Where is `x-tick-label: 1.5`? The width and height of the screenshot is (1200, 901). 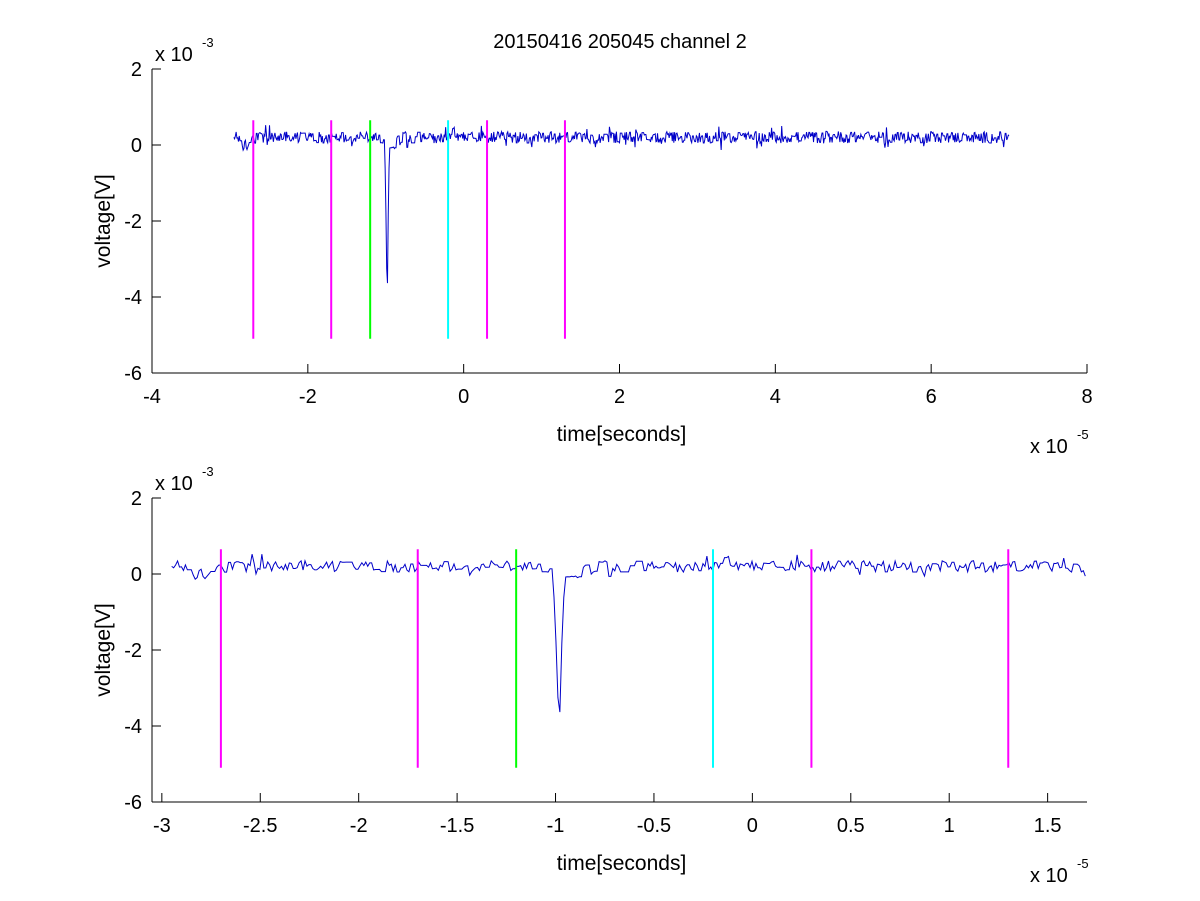 x-tick-label: 1.5 is located at coordinates (1048, 826).